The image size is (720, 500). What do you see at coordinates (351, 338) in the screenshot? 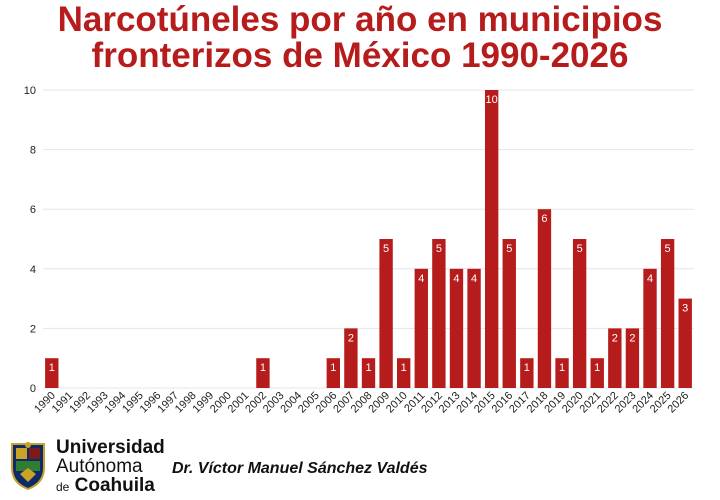
I see `data-label-2007: 2` at bounding box center [351, 338].